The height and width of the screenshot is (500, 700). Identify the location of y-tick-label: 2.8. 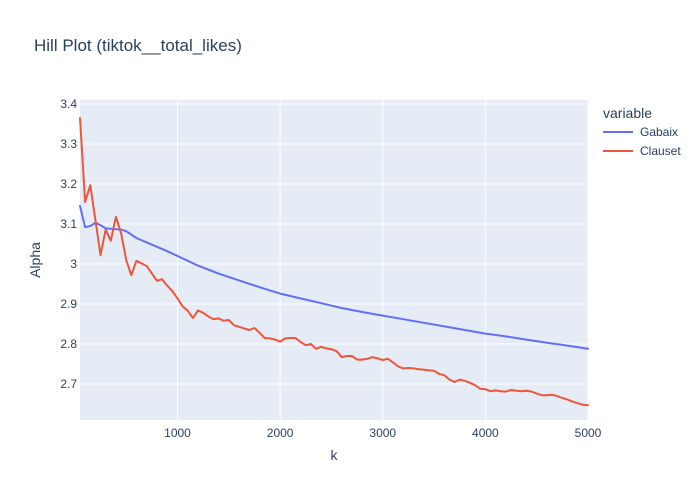
(68, 344).